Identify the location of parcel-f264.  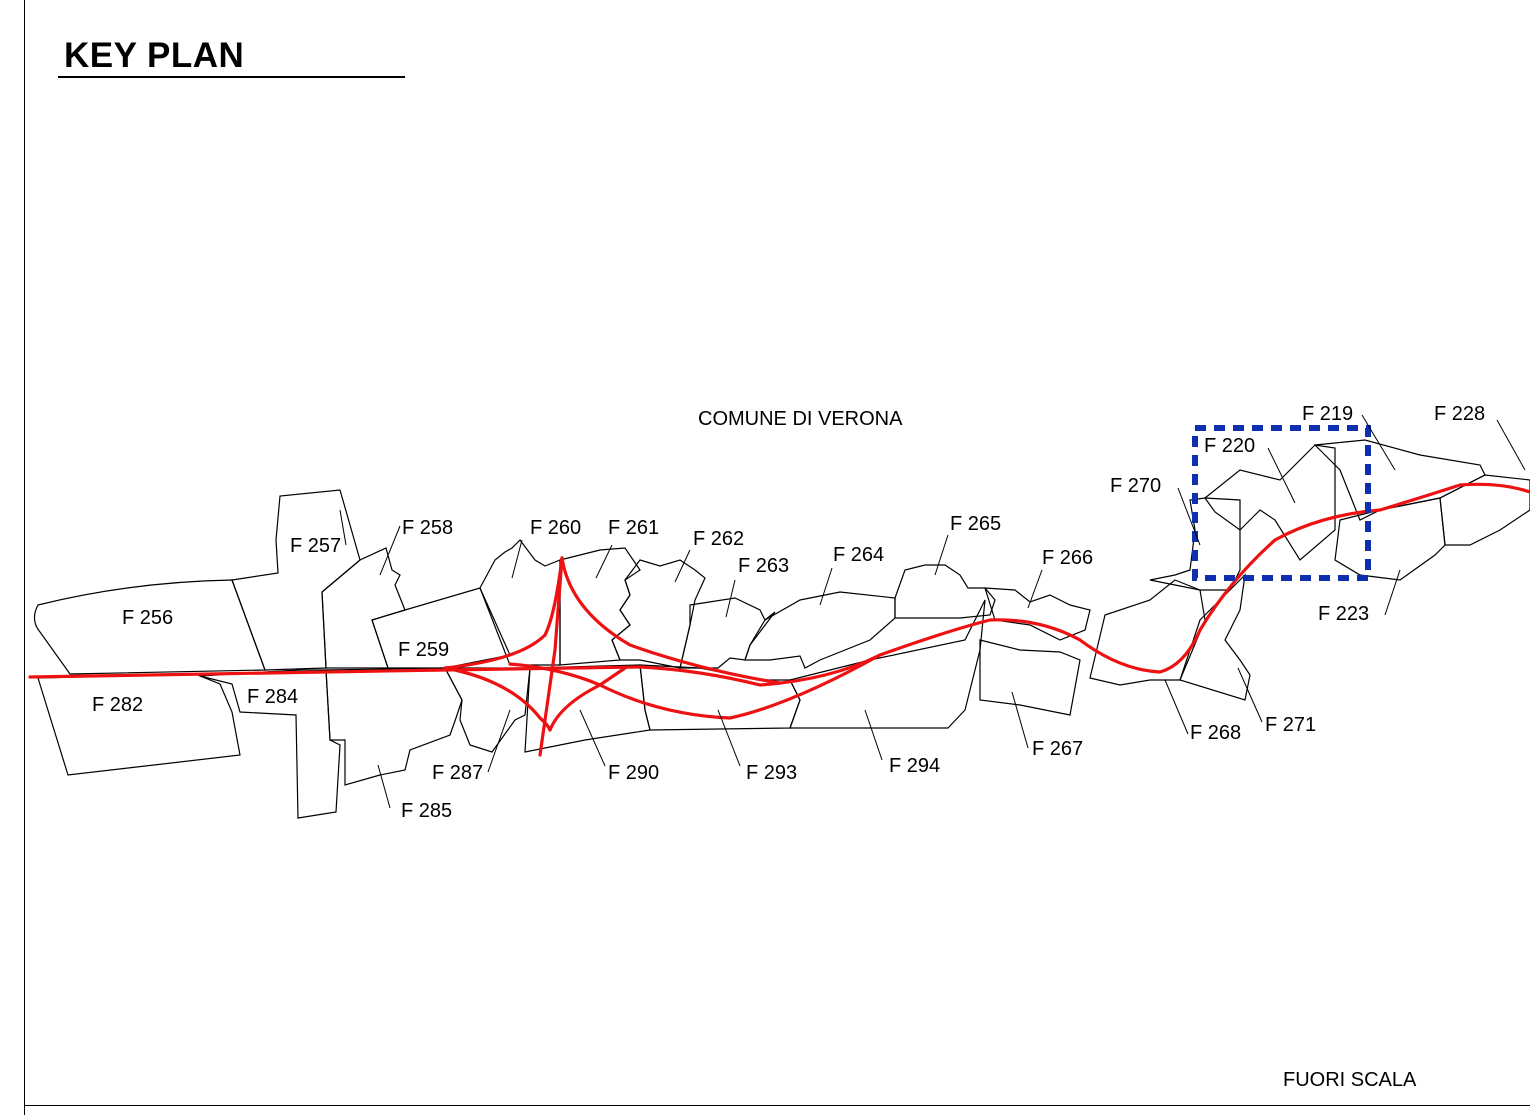
(820, 630).